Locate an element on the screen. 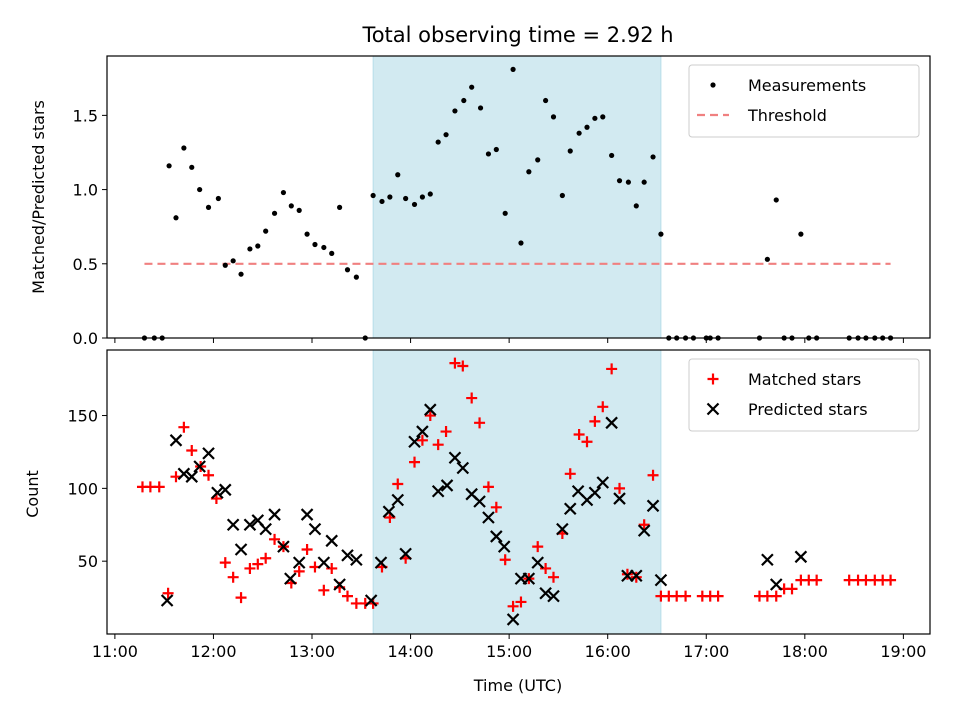  x-axis-label: Time (UTC) is located at coordinates (517, 685).